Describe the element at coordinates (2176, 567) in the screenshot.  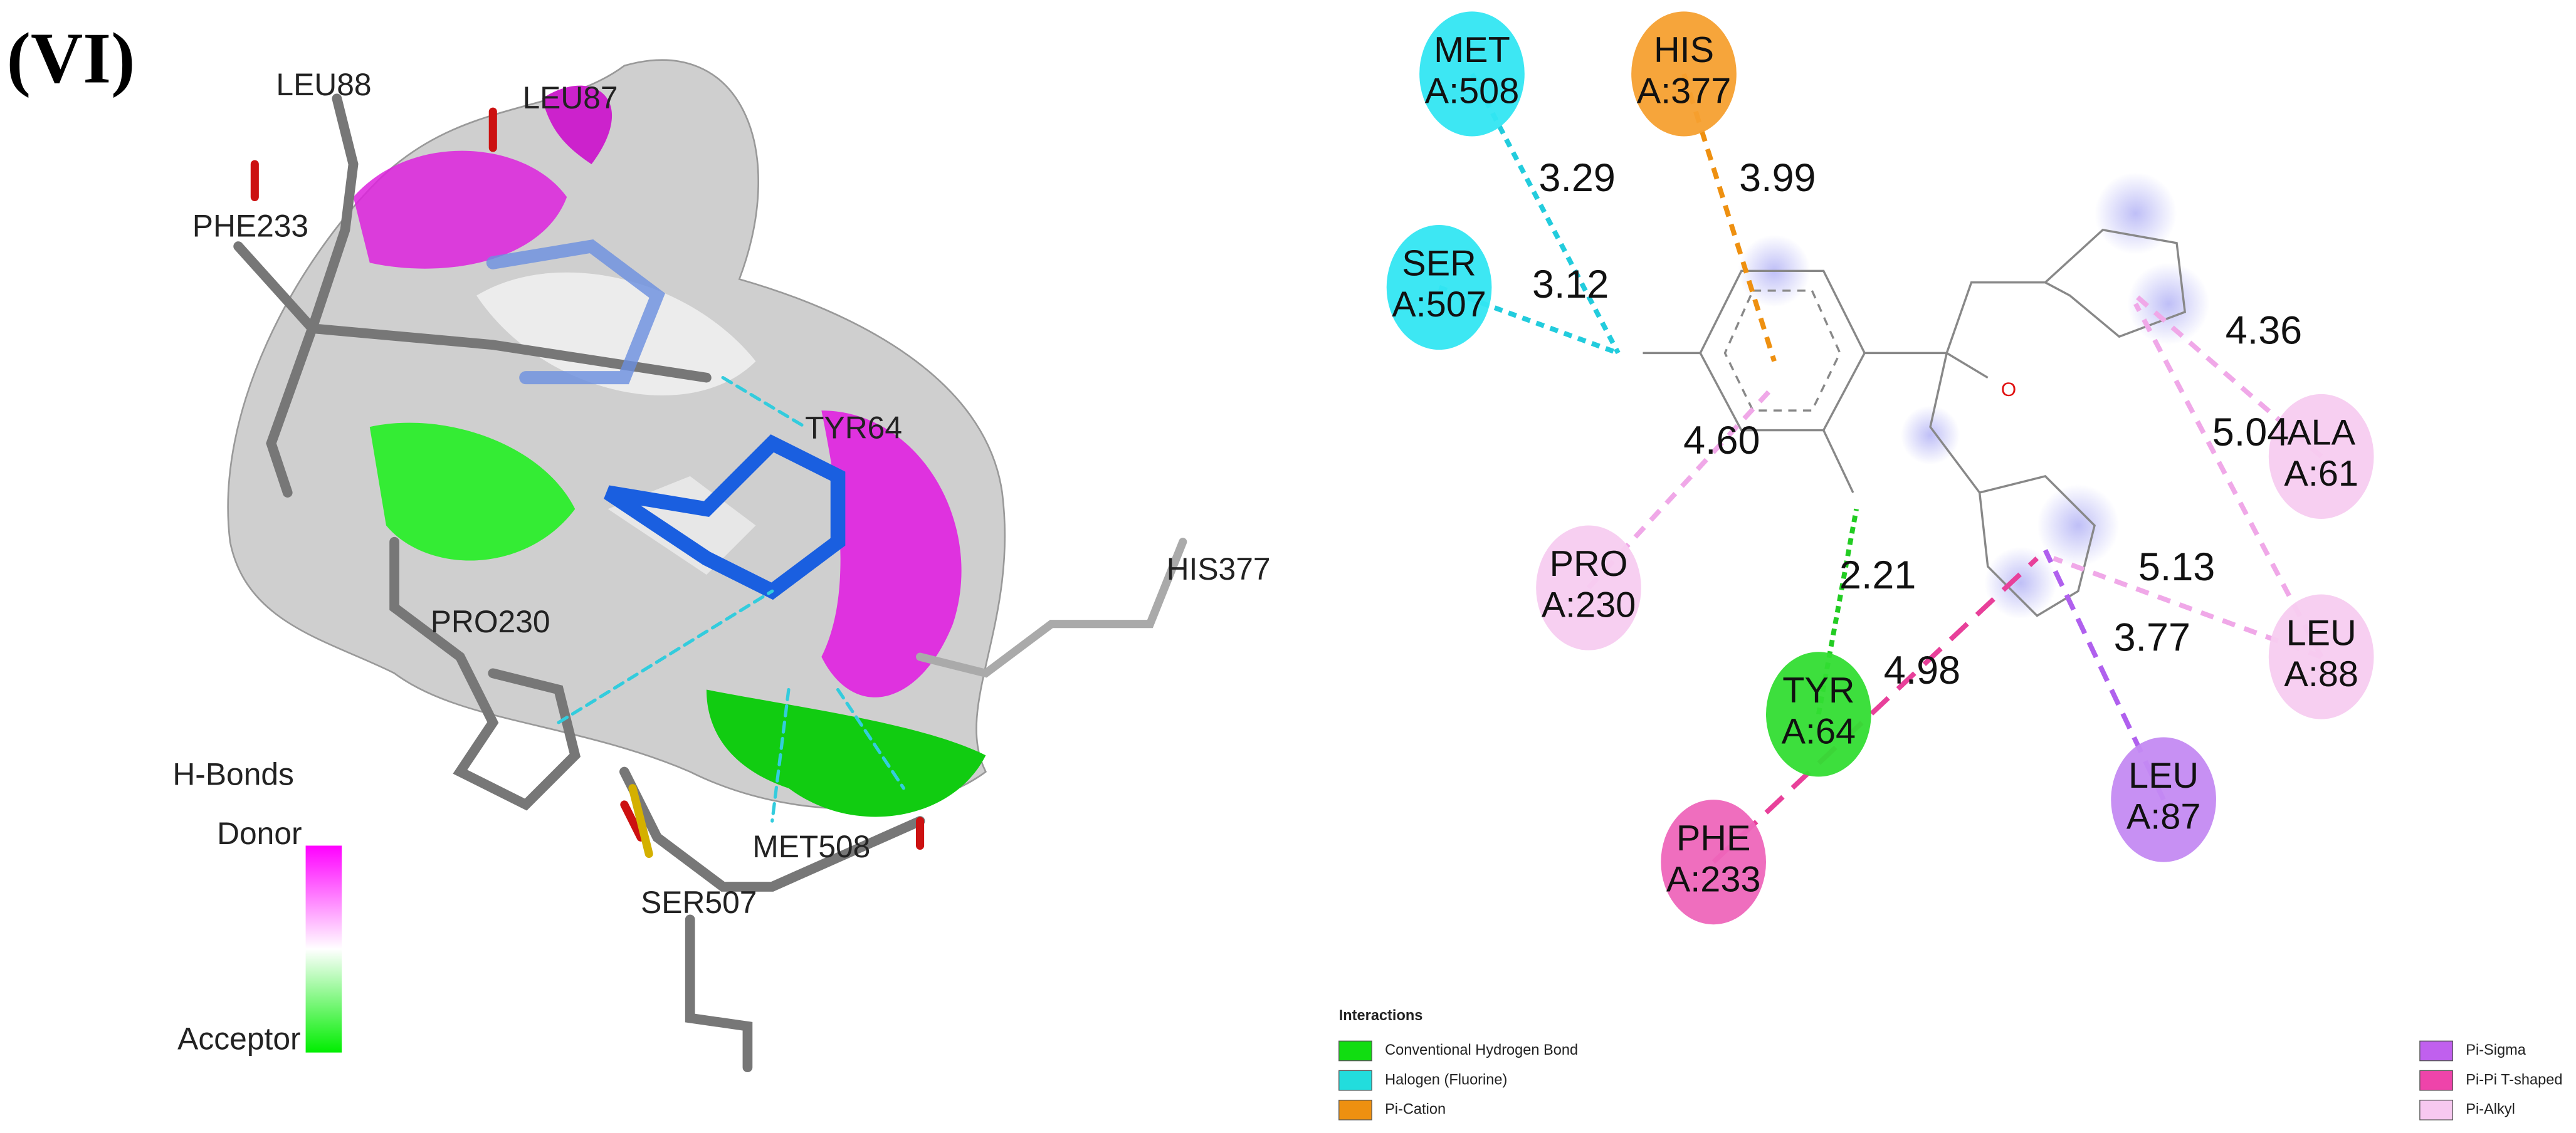
I see `distance-label: 5.13` at that location.